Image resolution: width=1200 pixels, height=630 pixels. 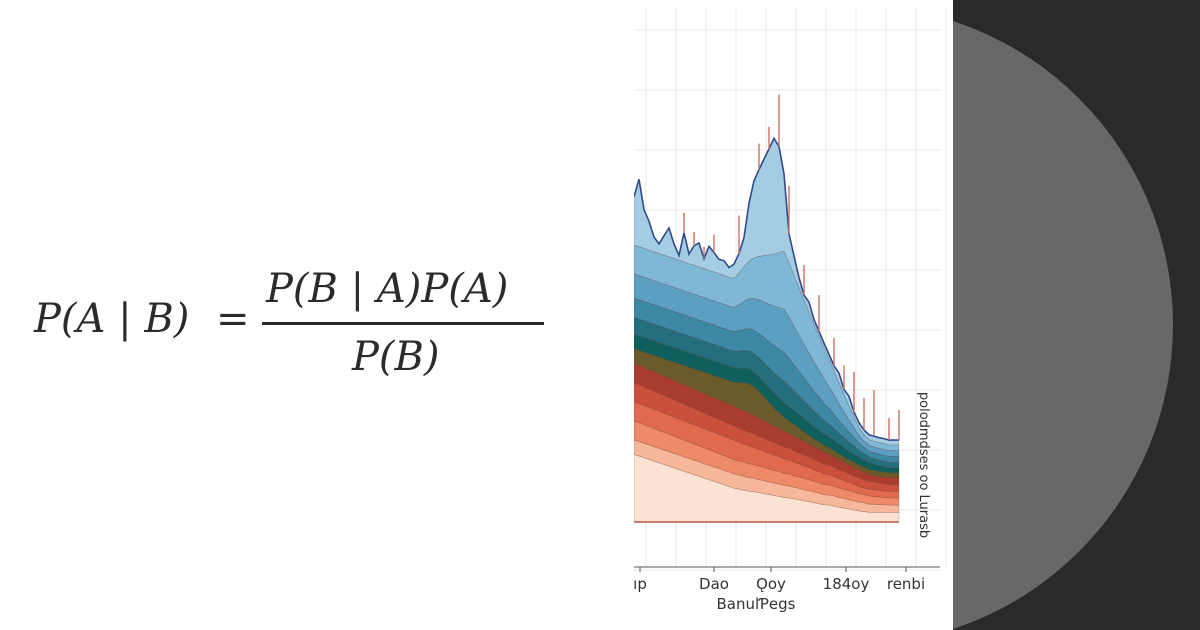 I want to click on fraction-bar, so click(x=403, y=323).